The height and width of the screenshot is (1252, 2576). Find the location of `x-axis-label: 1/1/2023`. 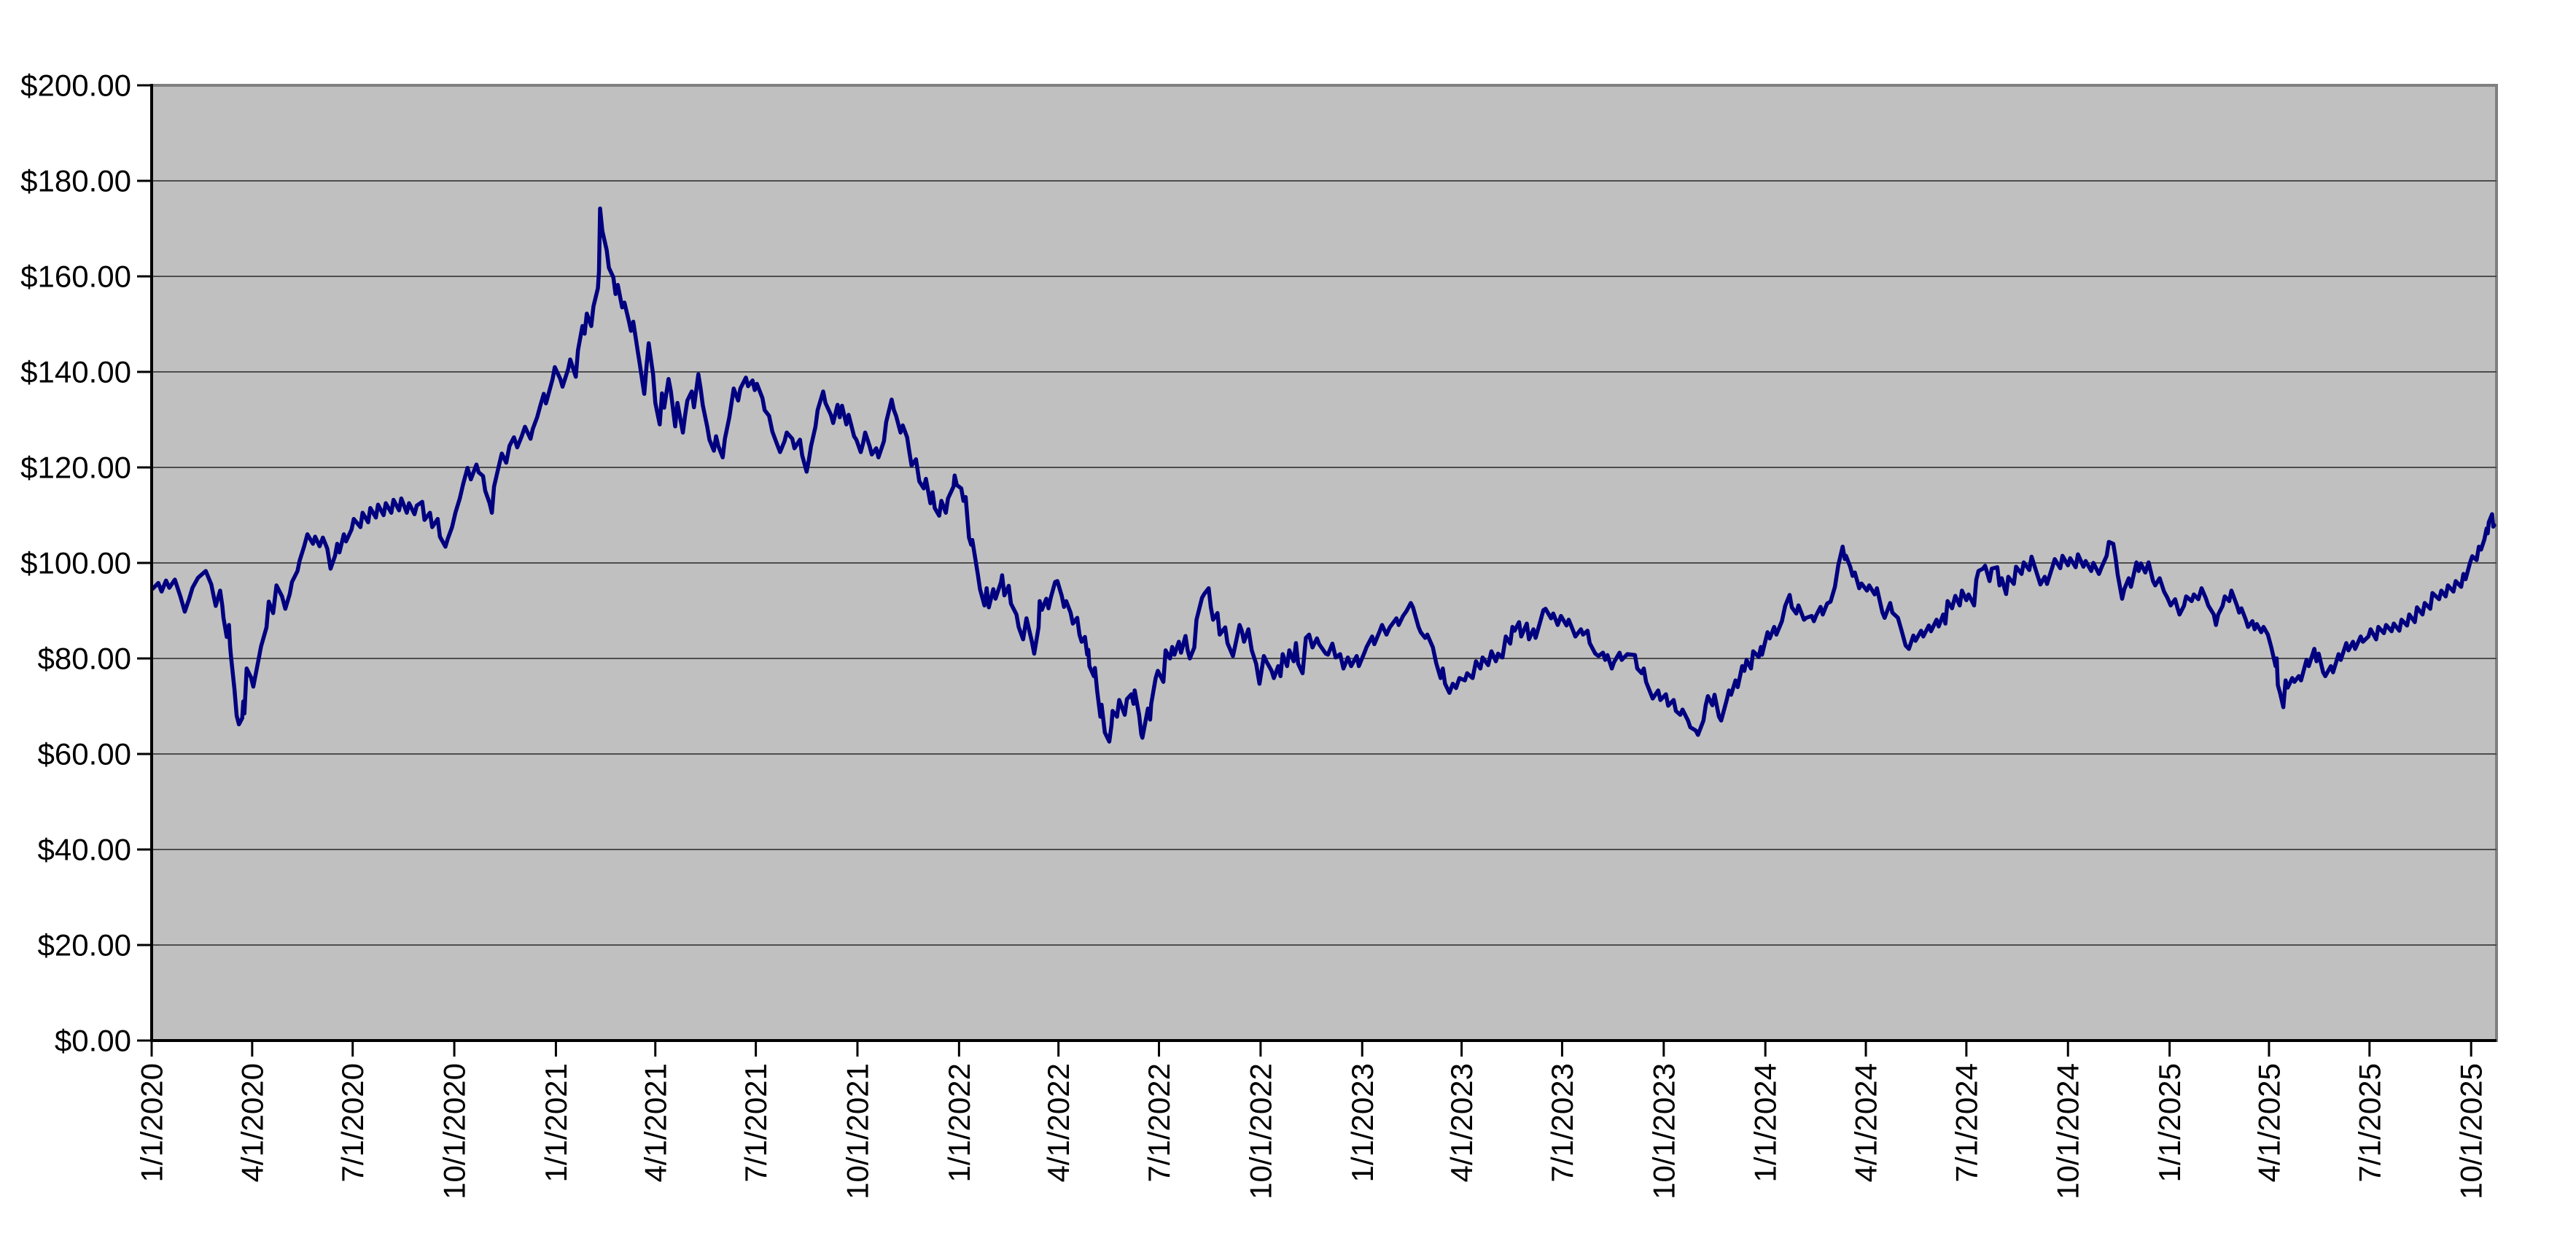

x-axis-label: 1/1/2023 is located at coordinates (1362, 1123).